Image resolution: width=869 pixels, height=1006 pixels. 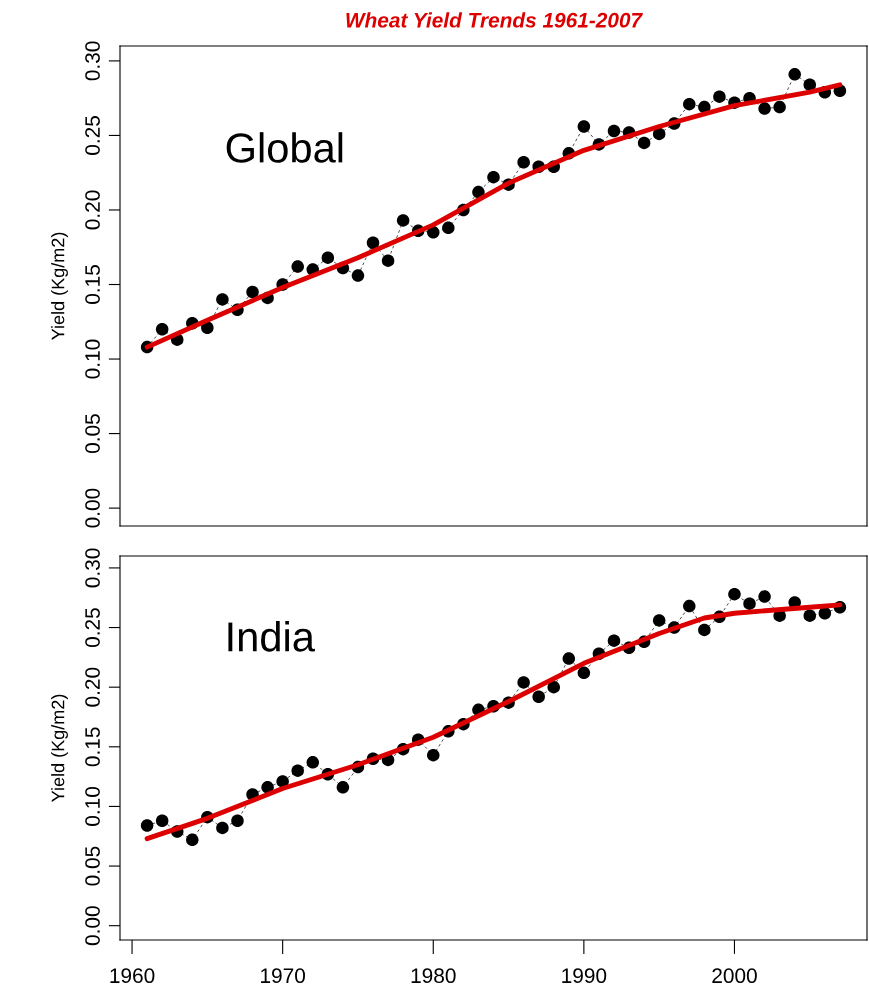 I want to click on x-tick-label: 1990, so click(x=584, y=976).